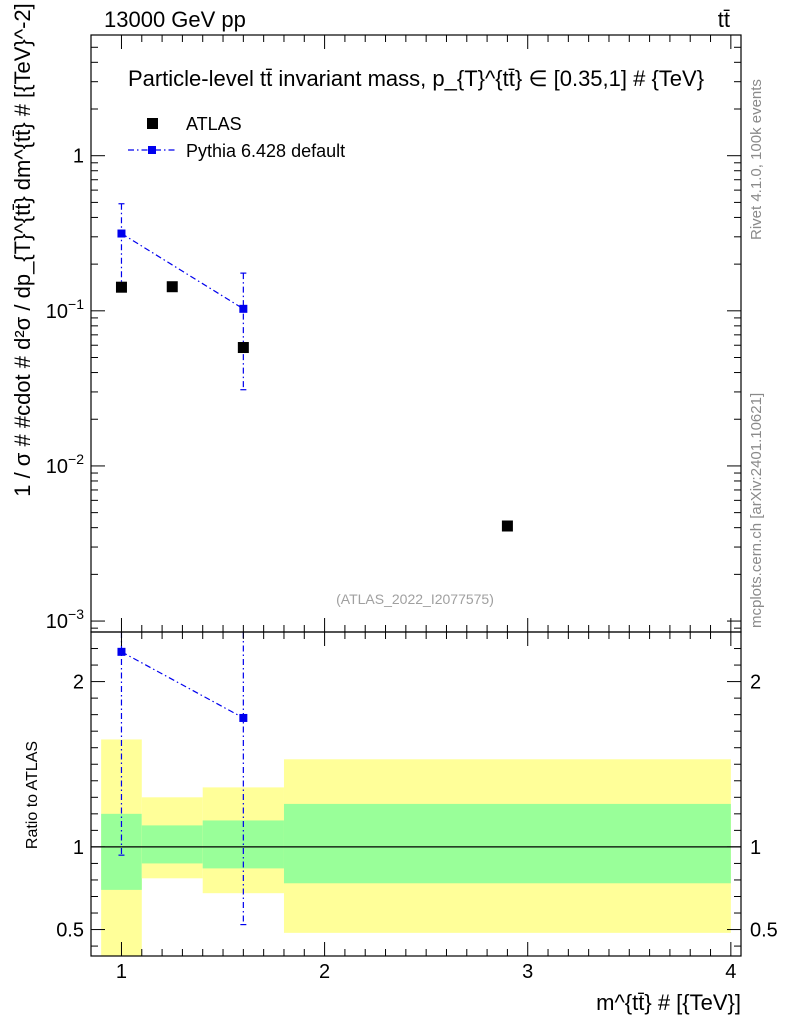 The width and height of the screenshot is (786, 1024). Describe the element at coordinates (324, 972) in the screenshot. I see `x-tick-label: 2` at that location.